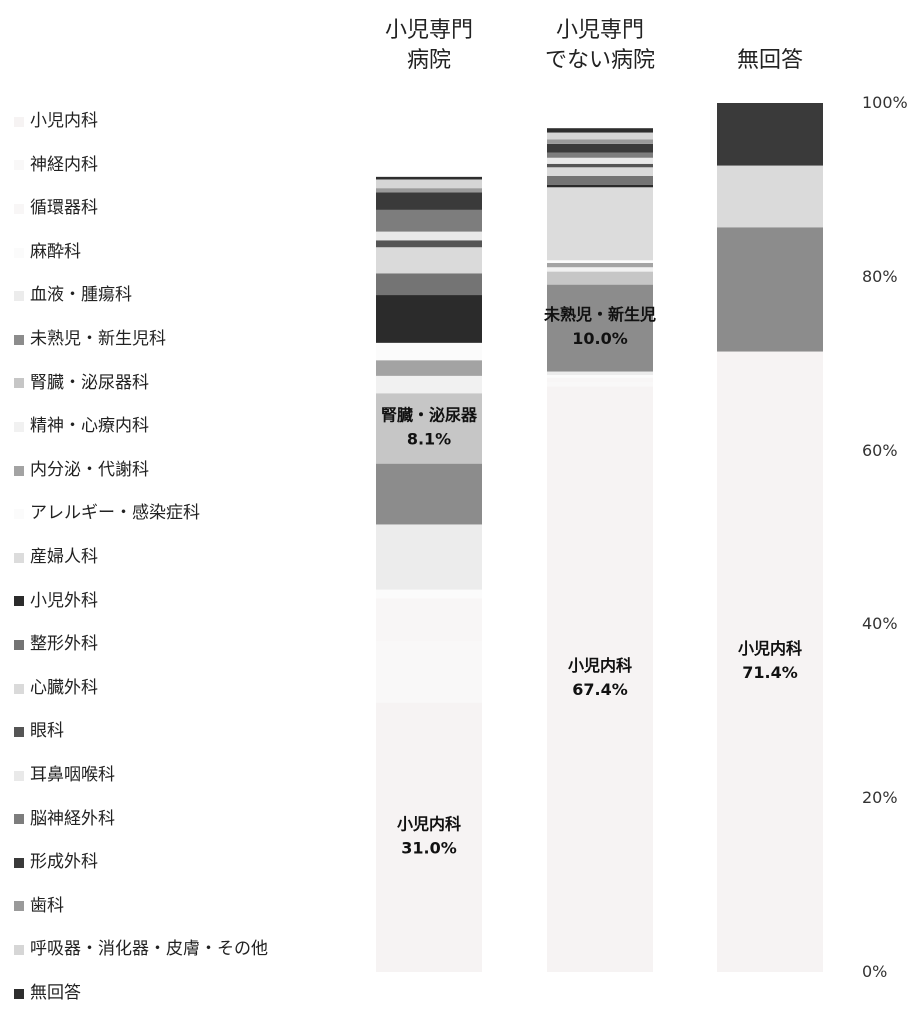 This screenshot has width=924, height=1015. What do you see at coordinates (141, 471) in the screenshot?
I see `legend-item: 内分泌・代謝科` at bounding box center [141, 471].